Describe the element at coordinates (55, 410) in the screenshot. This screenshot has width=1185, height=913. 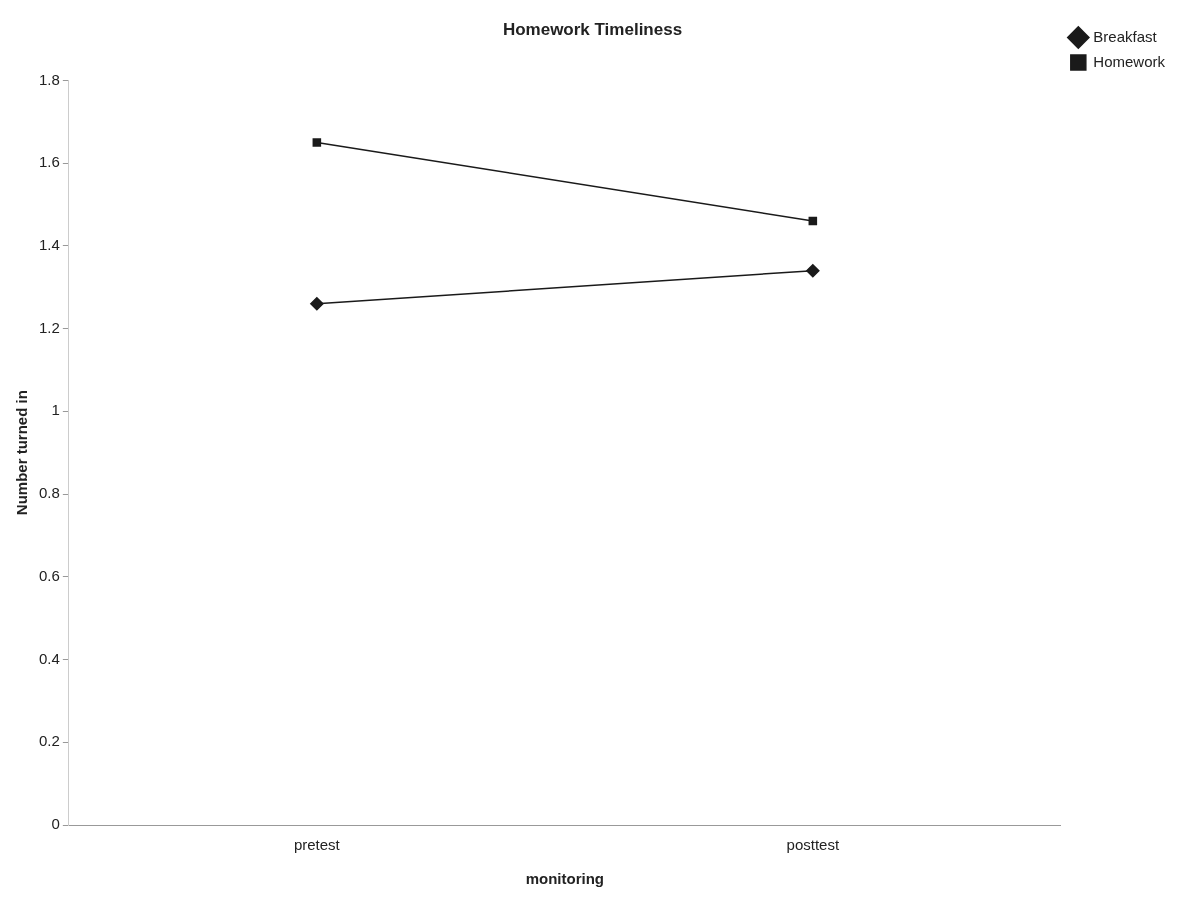
I see `y-tick-label: 1` at that location.